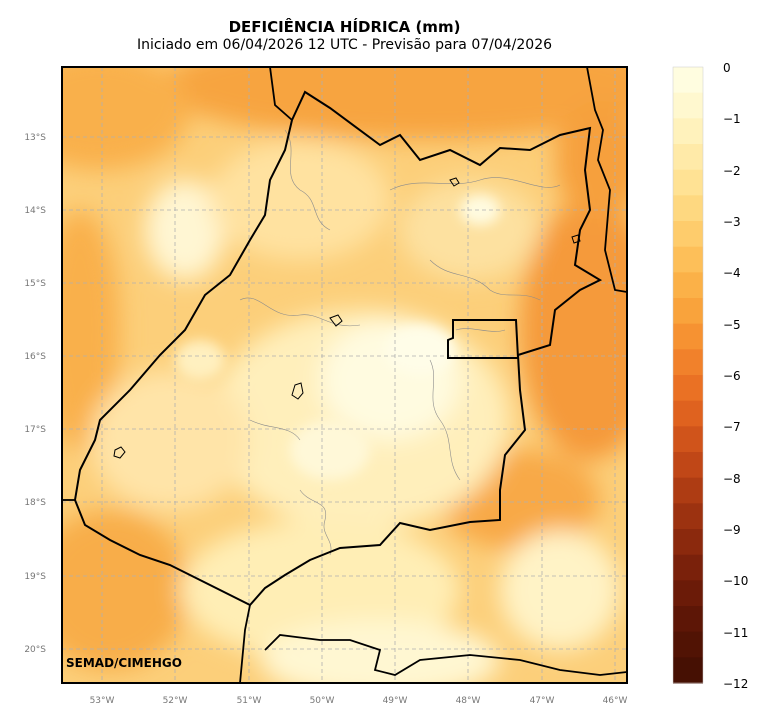  What do you see at coordinates (542, 701) in the screenshot?
I see `lon-label-47: 47°W` at bounding box center [542, 701].